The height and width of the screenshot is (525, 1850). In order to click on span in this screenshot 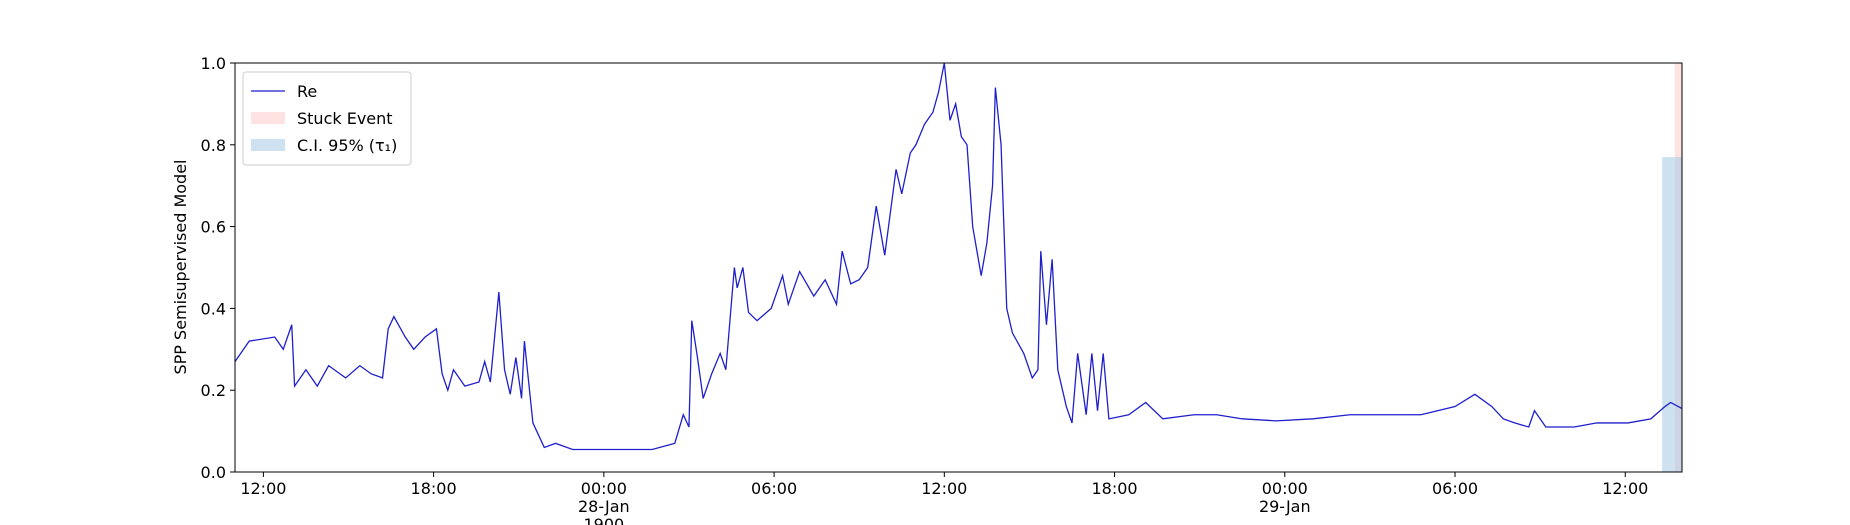, I will do `click(1672, 314)`.